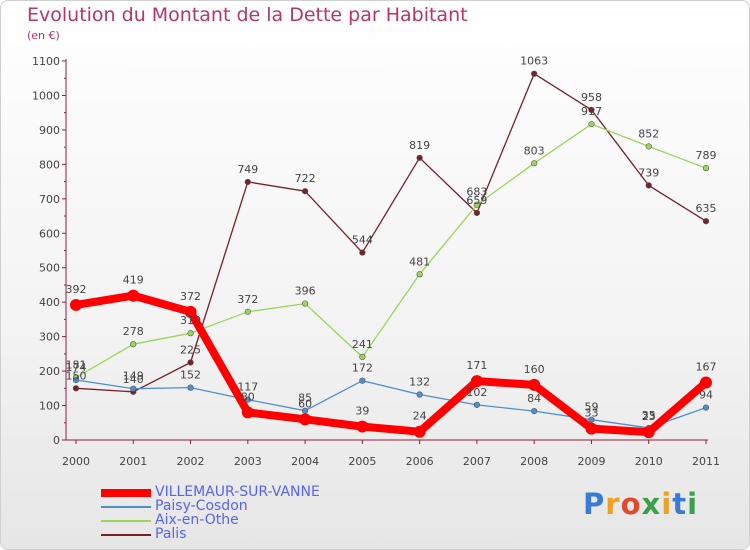 The width and height of the screenshot is (750, 550). I want to click on data-label-palis: 659, so click(476, 200).